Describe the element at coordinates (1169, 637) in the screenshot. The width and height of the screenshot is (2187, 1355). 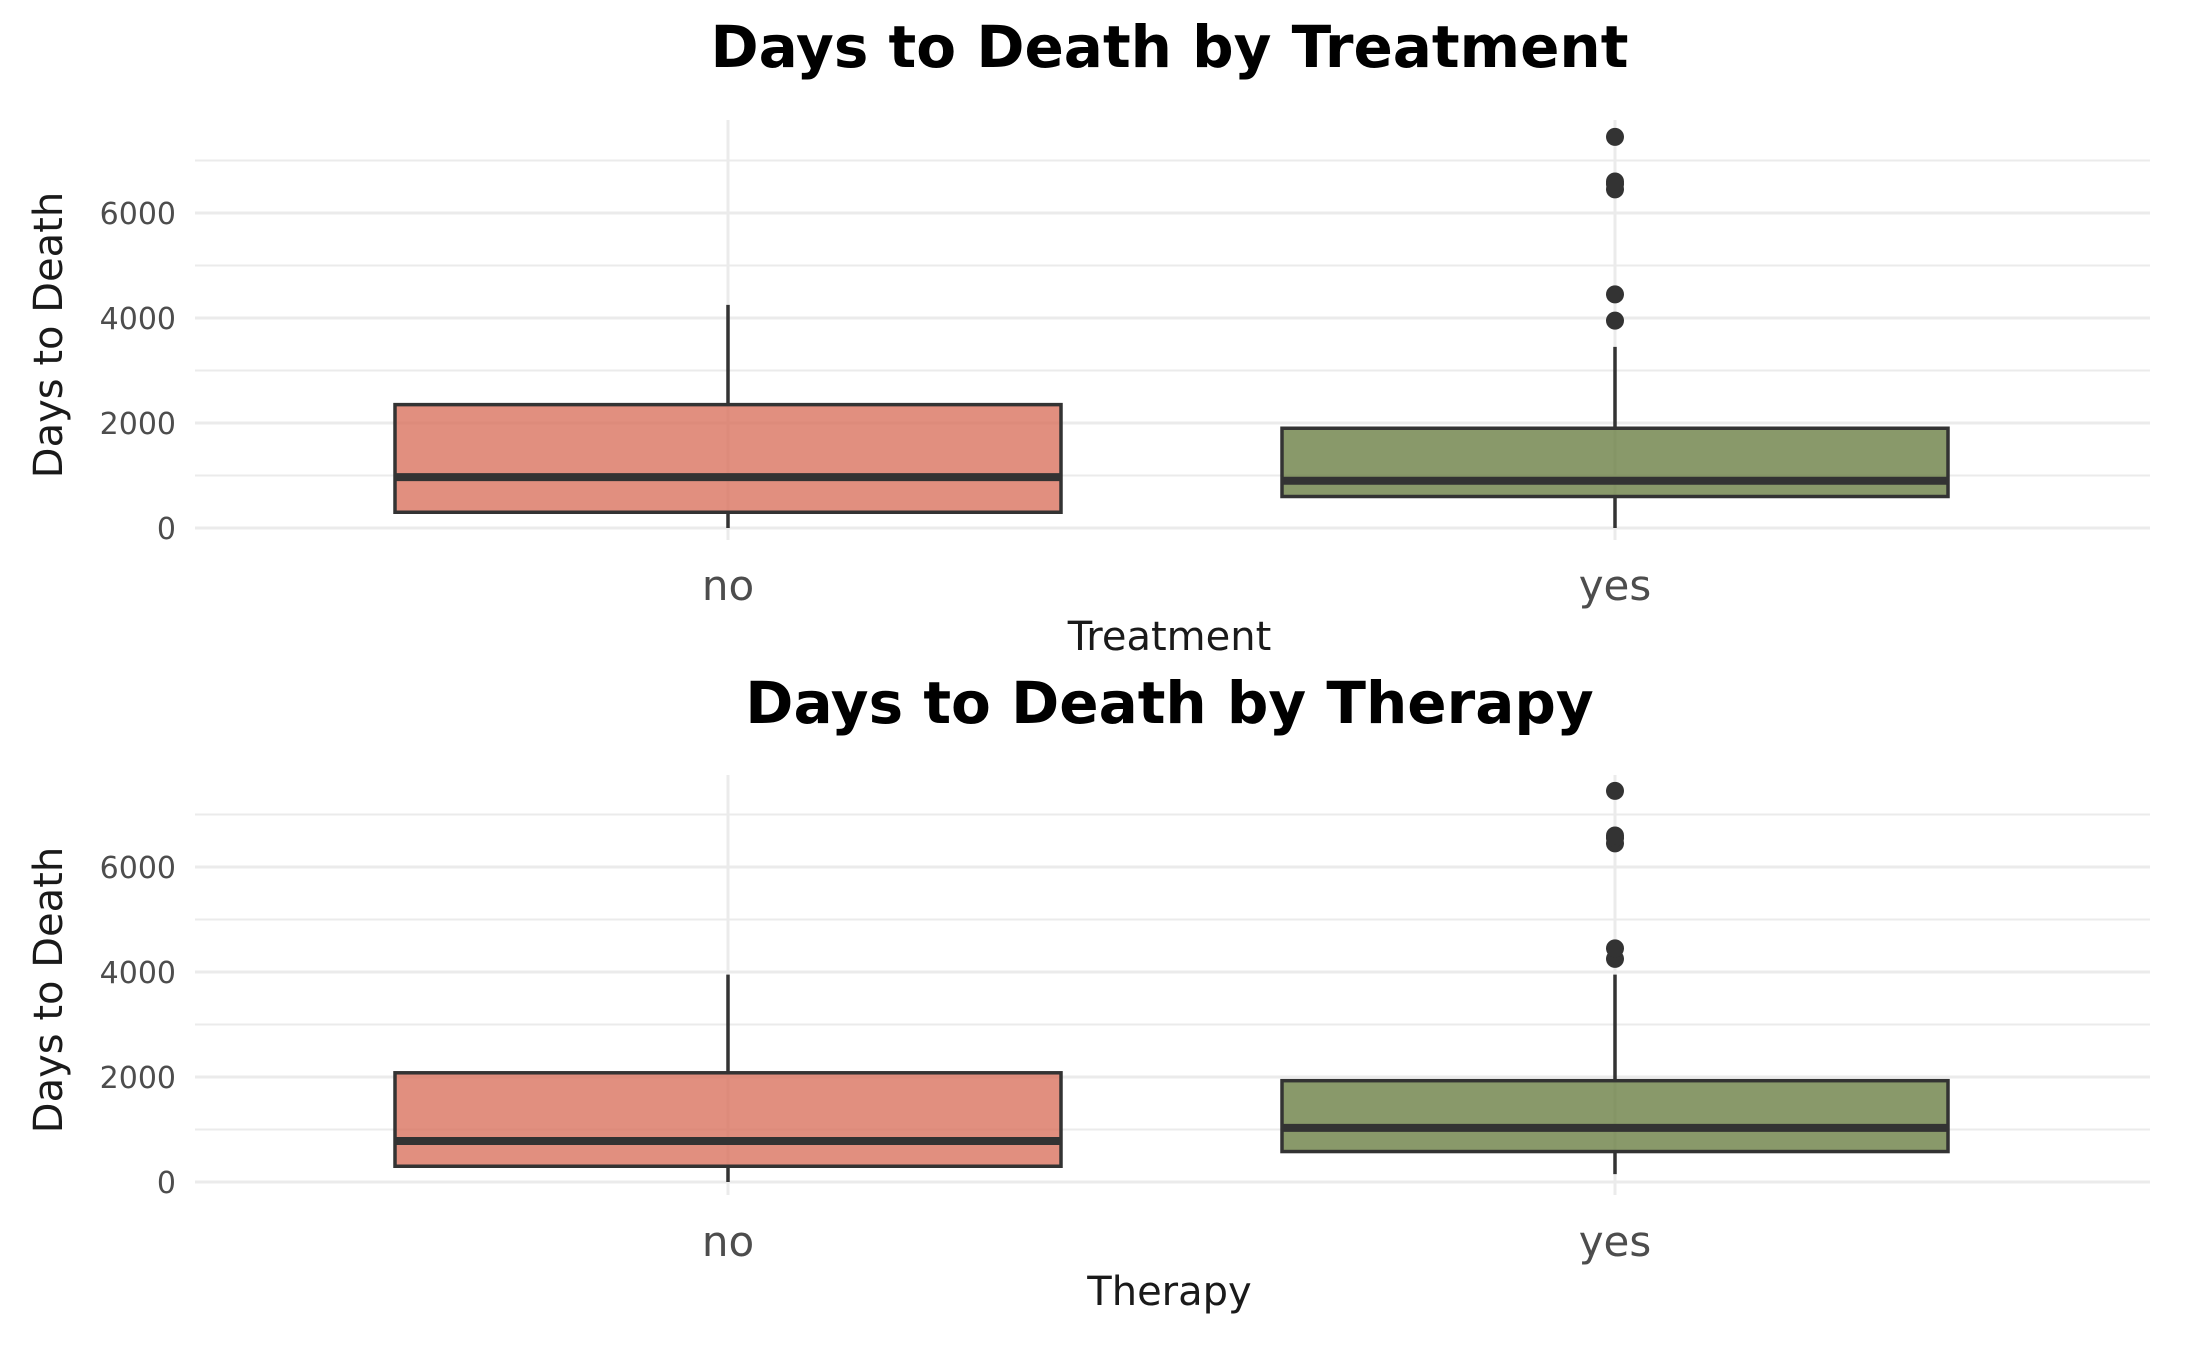
I see `x-axis-title: Treatment` at that location.